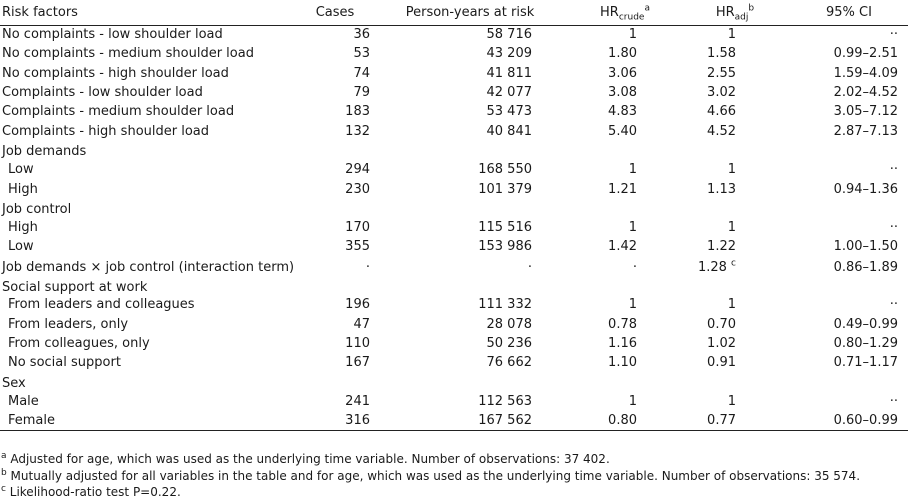 Image resolution: width=908 pixels, height=501 pixels. I want to click on cell-cases: 170, so click(357, 228).